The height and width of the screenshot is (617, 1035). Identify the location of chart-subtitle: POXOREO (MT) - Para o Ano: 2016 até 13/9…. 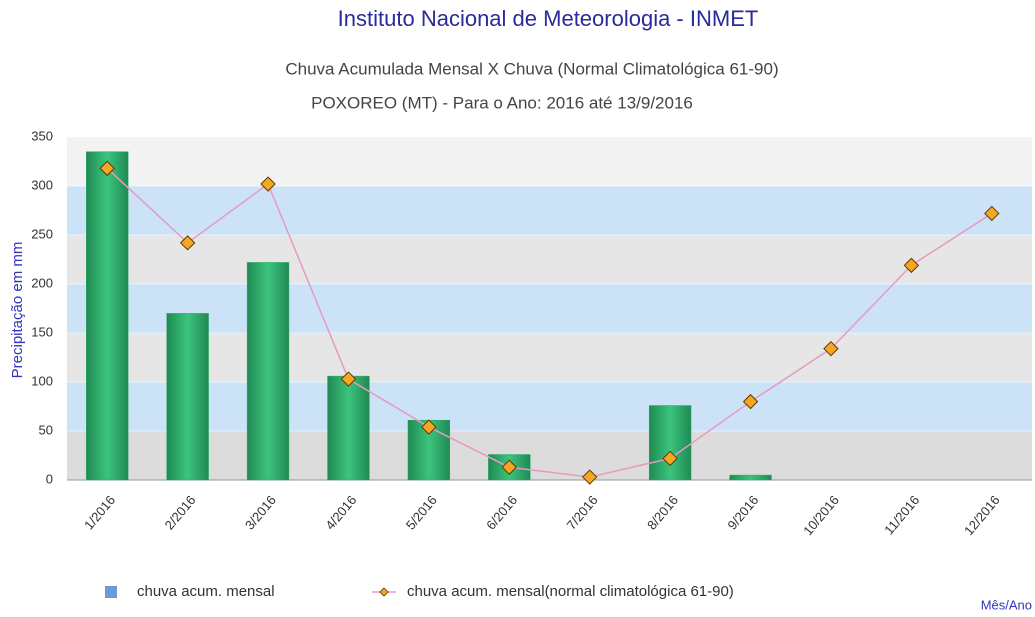
(502, 102).